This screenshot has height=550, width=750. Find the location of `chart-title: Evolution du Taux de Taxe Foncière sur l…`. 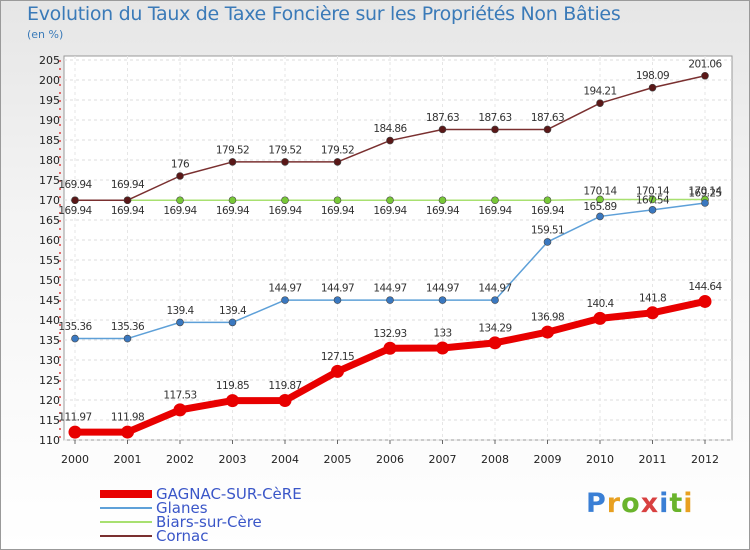

chart-title: Evolution du Taux de Taxe Foncière sur l… is located at coordinates (324, 14).